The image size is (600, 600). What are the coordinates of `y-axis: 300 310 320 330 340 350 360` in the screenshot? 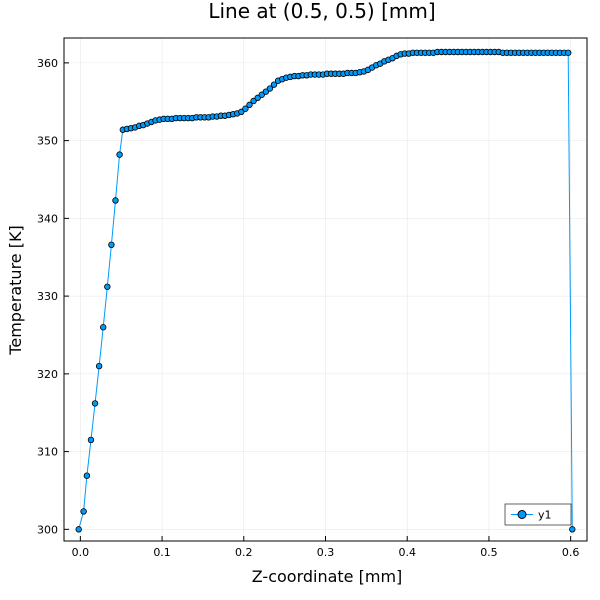 It's located at (53, 296).